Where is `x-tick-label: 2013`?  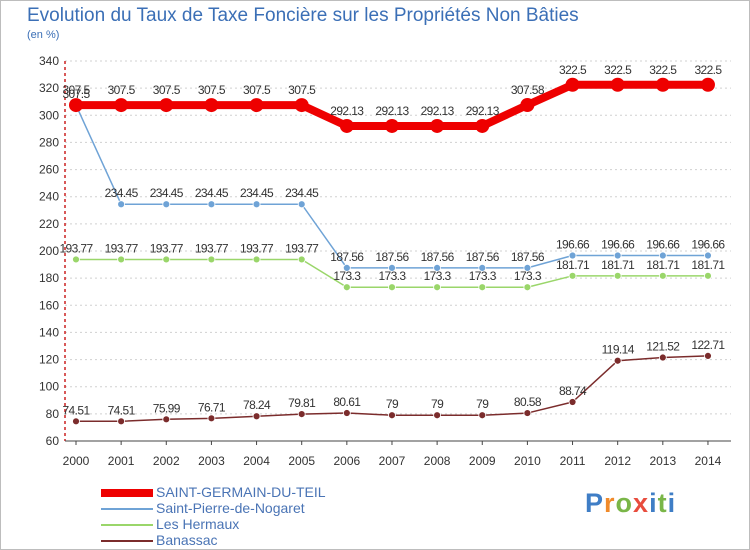
x-tick-label: 2013 is located at coordinates (662, 461).